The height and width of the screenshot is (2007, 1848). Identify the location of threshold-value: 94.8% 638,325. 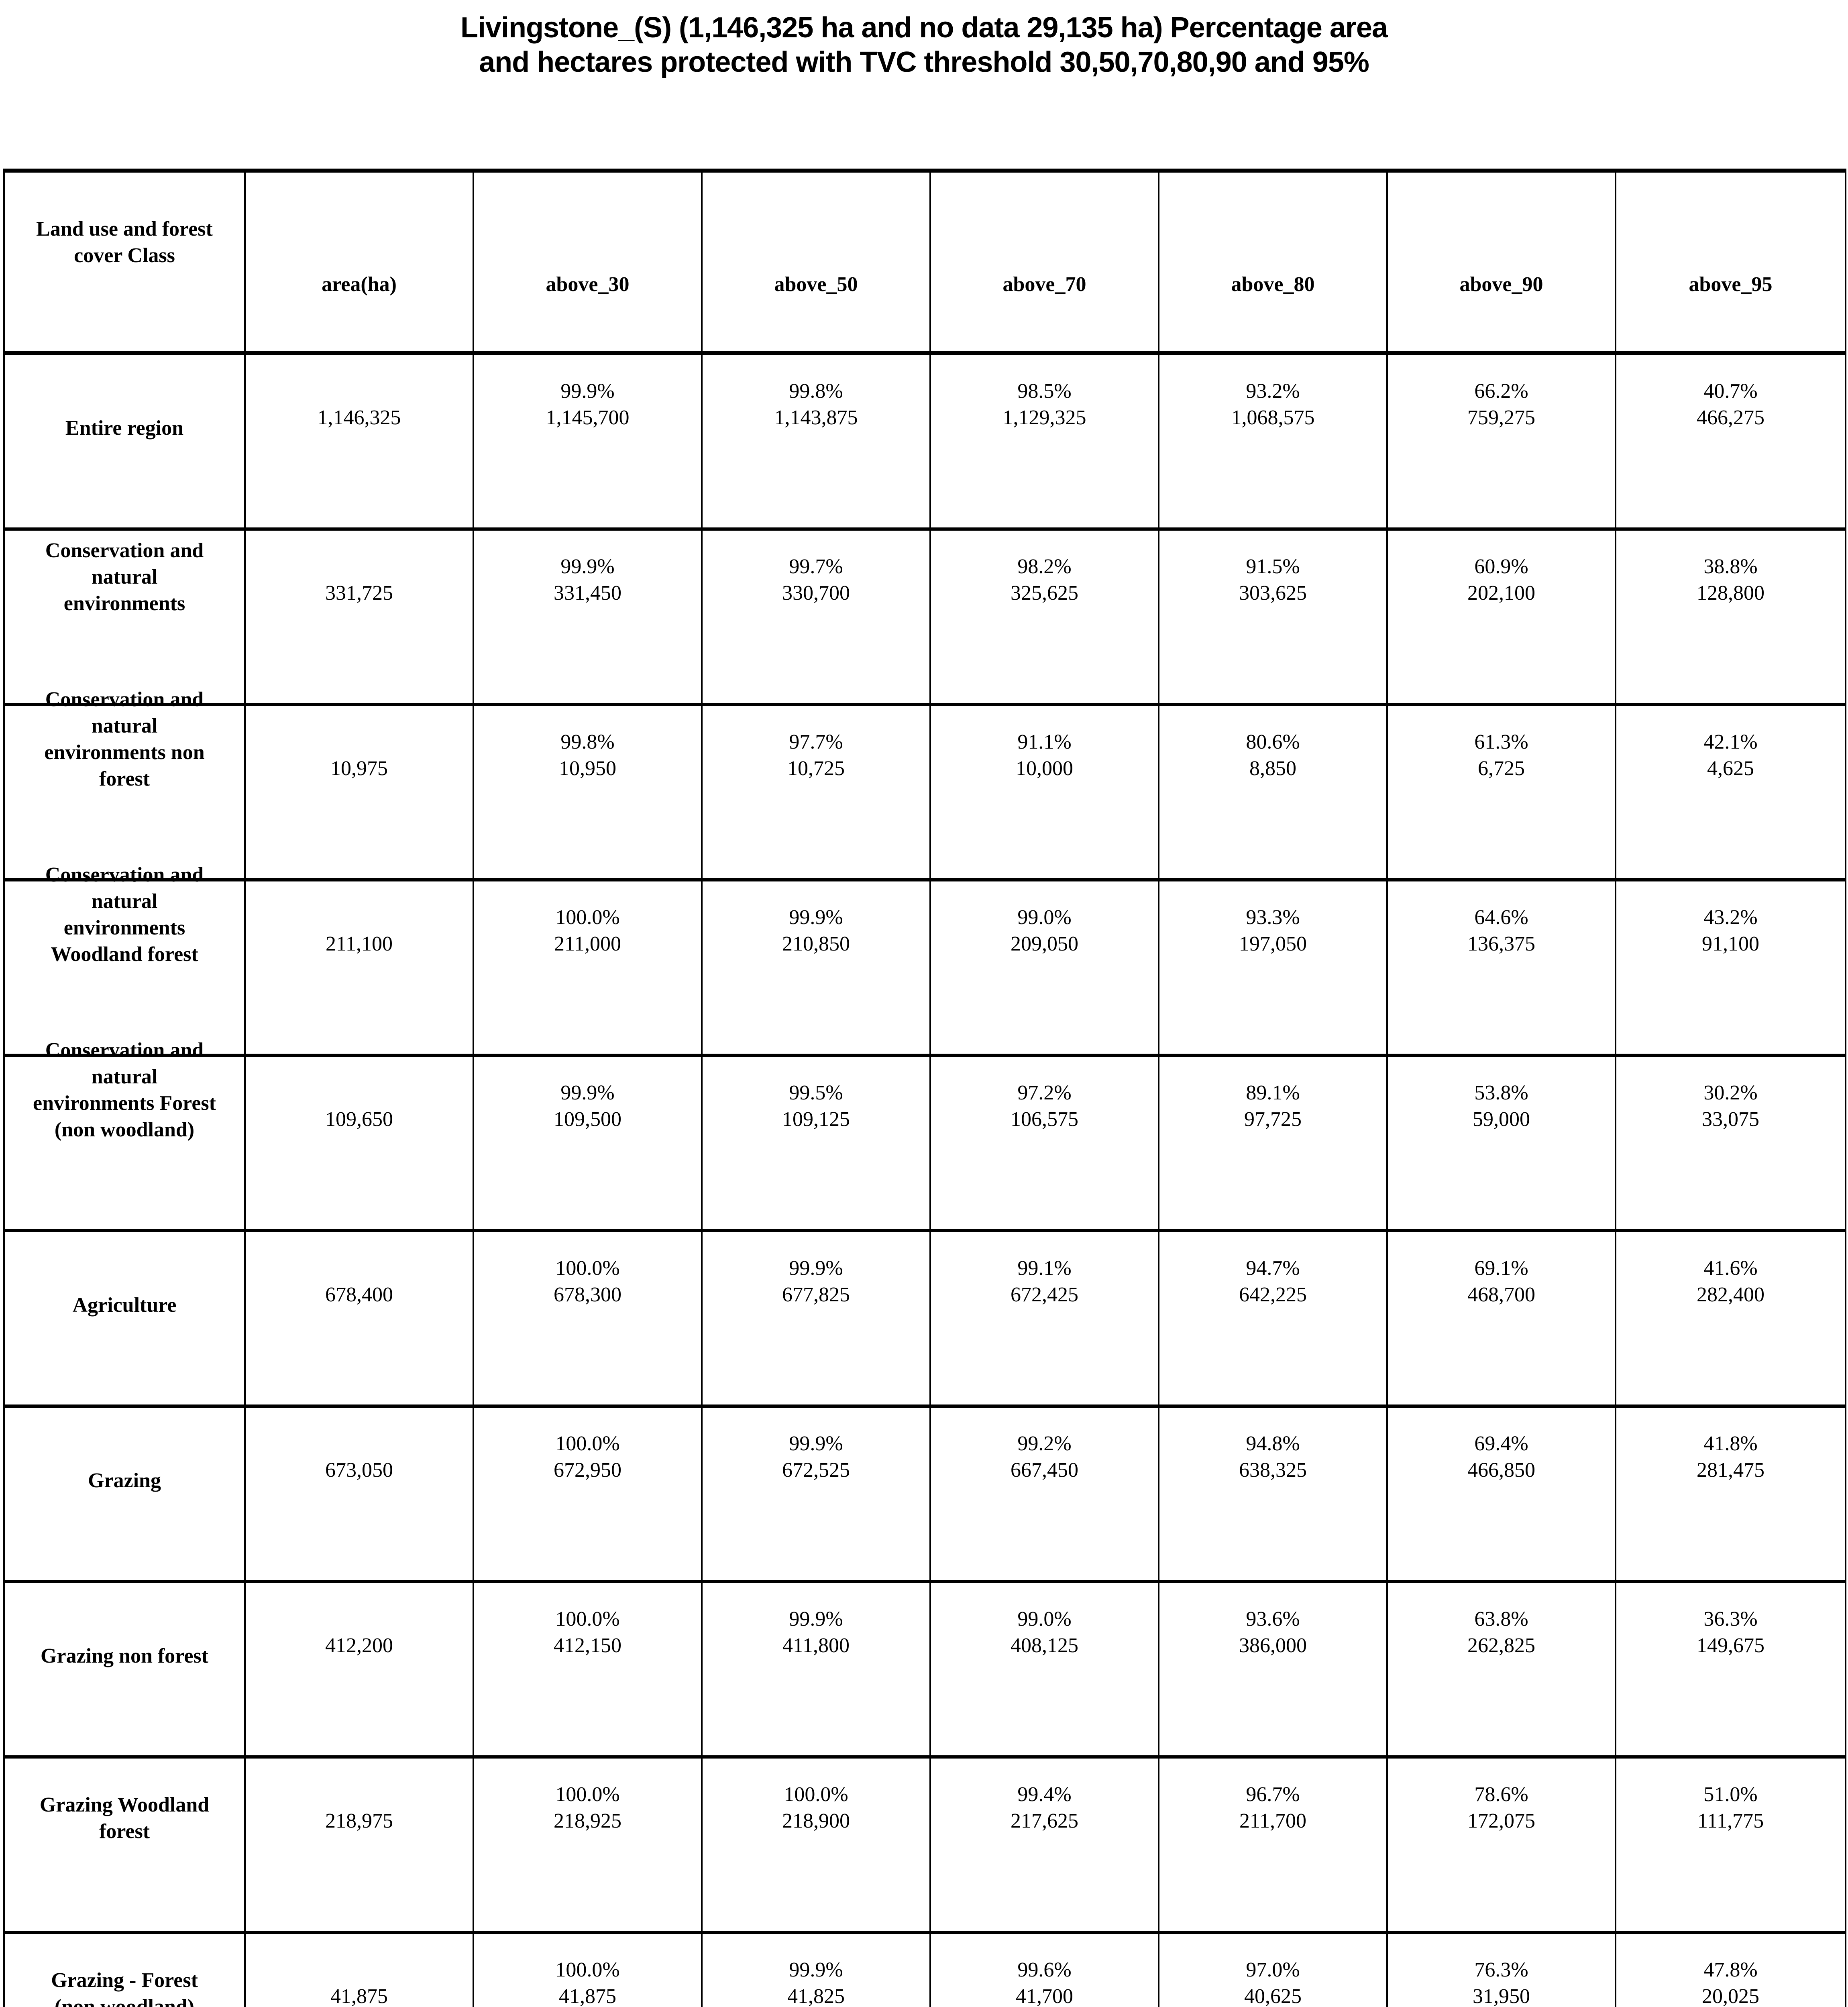
(1273, 1457).